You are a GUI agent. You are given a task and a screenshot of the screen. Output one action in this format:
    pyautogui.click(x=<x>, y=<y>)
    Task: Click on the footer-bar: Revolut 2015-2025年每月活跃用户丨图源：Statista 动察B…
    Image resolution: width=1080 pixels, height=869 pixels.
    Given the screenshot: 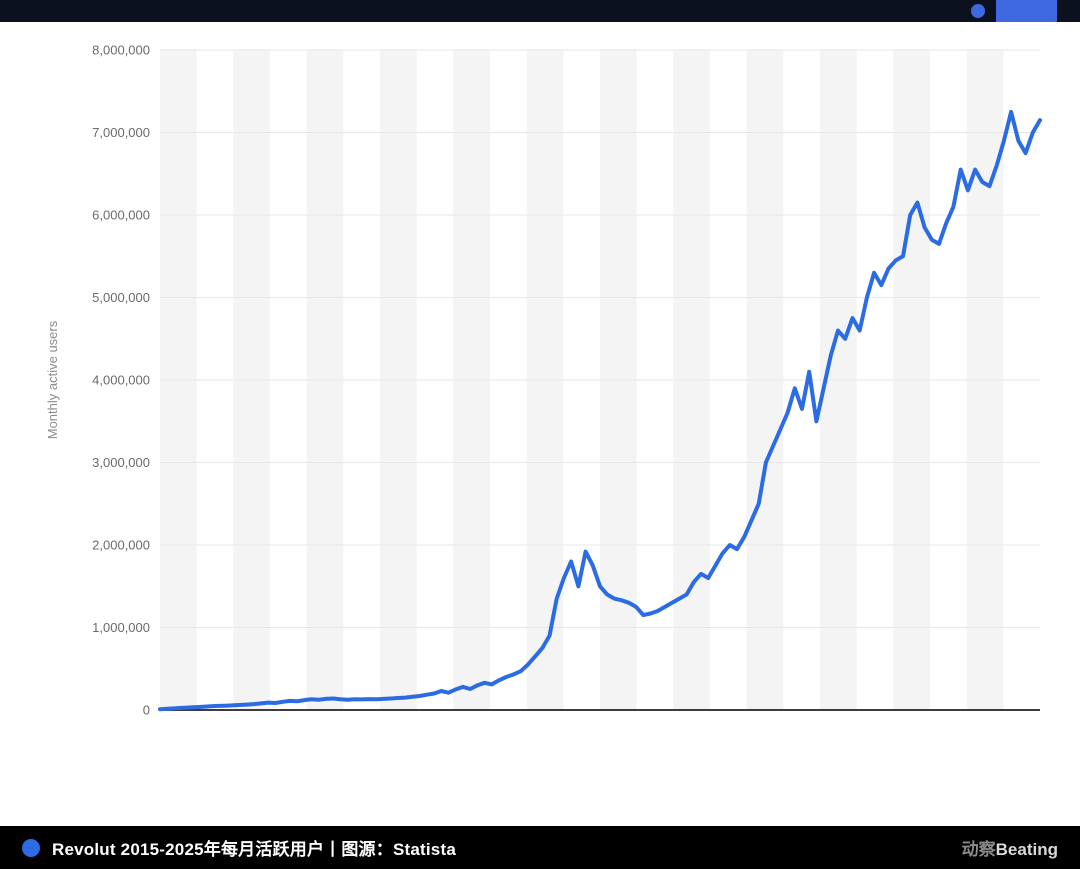 What is the action you would take?
    pyautogui.click(x=540, y=847)
    